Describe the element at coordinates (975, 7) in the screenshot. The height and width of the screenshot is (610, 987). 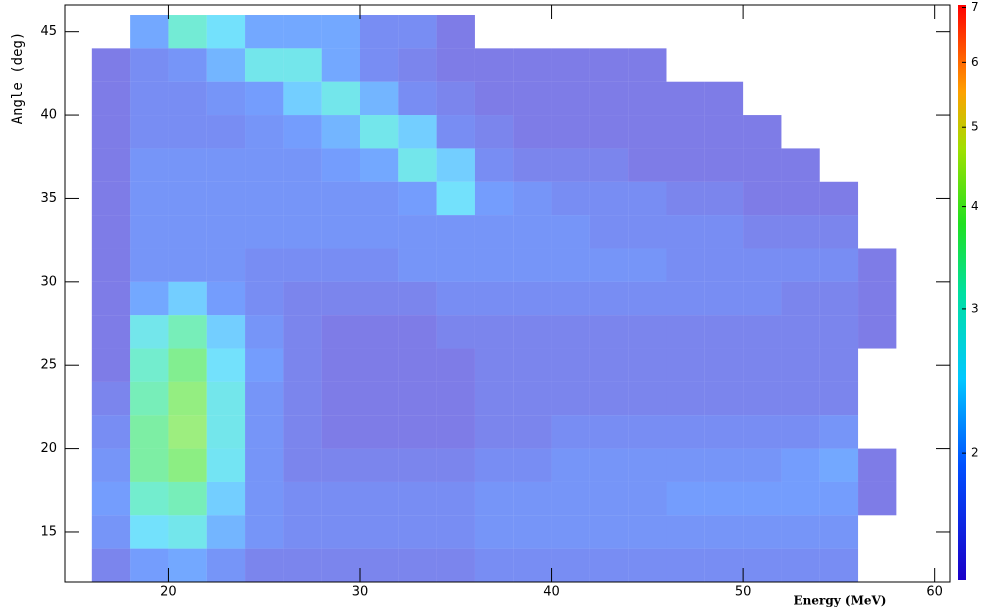
I see `z-tick-label: 7` at that location.